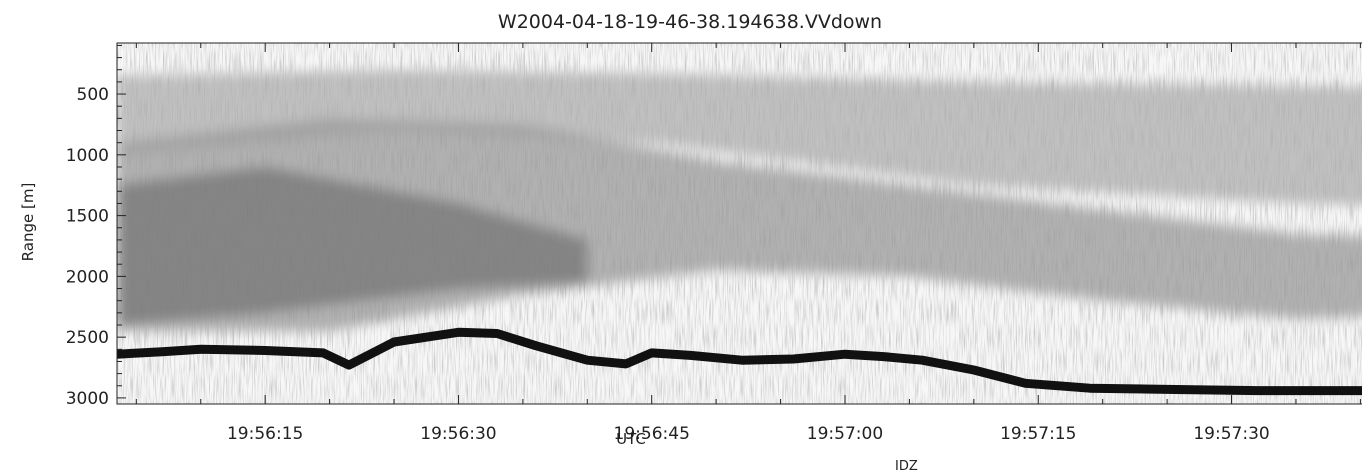  What do you see at coordinates (845, 434) in the screenshot?
I see `x-tick-label: 19:57:00` at bounding box center [845, 434].